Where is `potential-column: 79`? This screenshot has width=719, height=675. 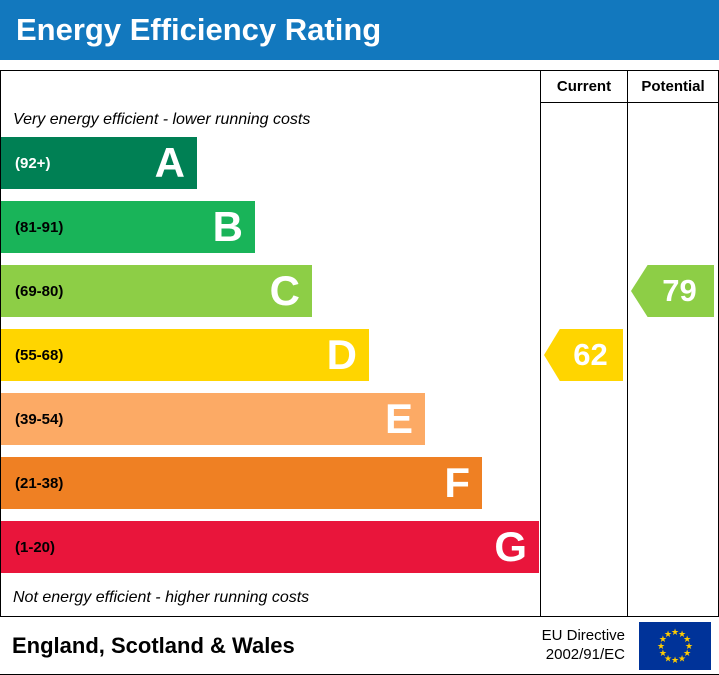
potential-column: 79 is located at coordinates (672, 359).